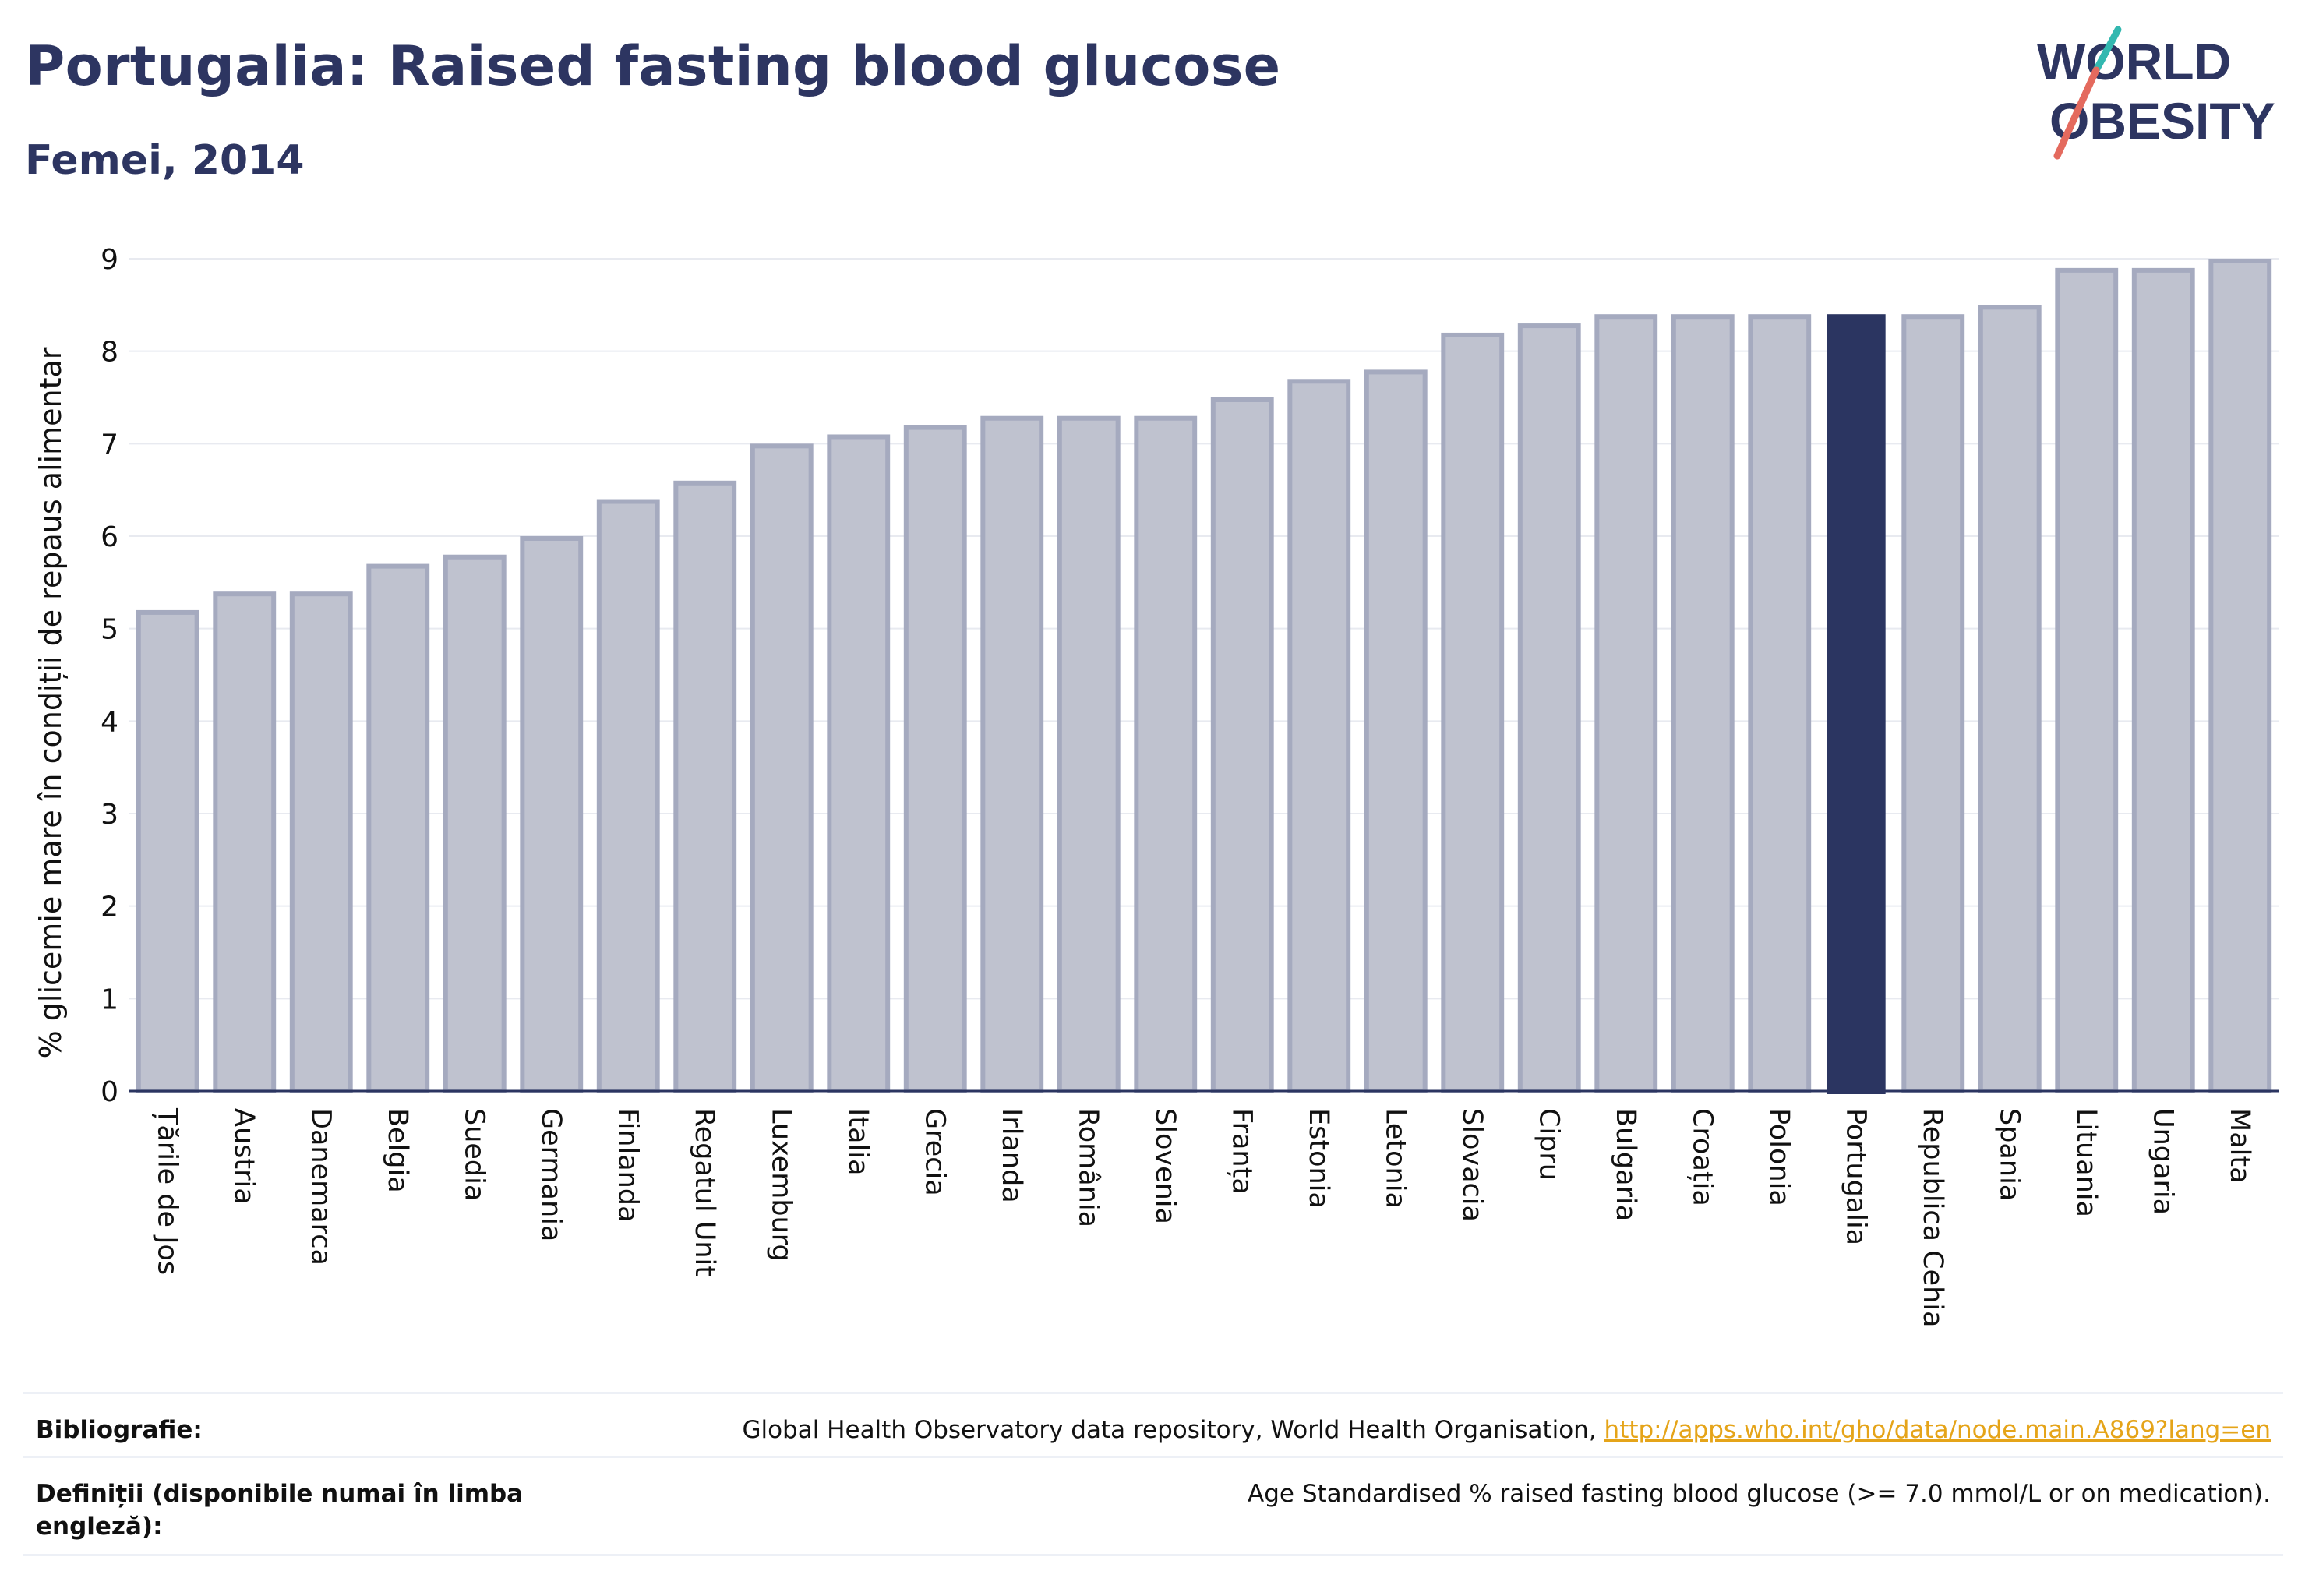 This screenshot has width=2305, height=1596. What do you see at coordinates (244, 1156) in the screenshot?
I see `x-tick-label: Austria` at bounding box center [244, 1156].